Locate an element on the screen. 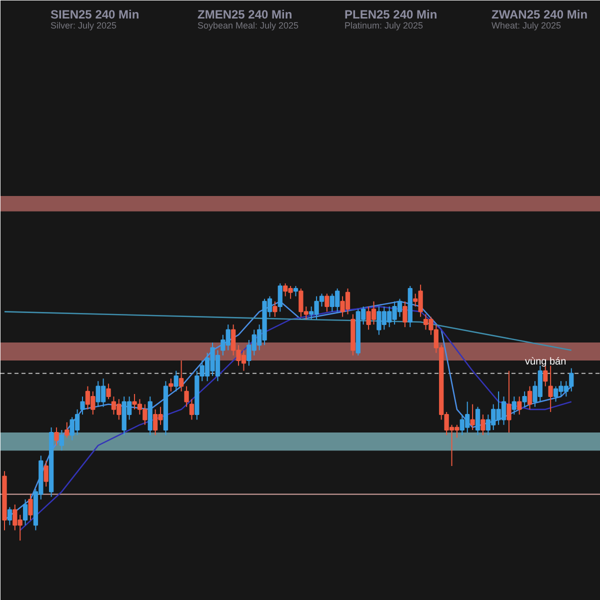 Image resolution: width=600 pixels, height=600 pixels. text: ZMEN25 240 Min is located at coordinates (245, 15).